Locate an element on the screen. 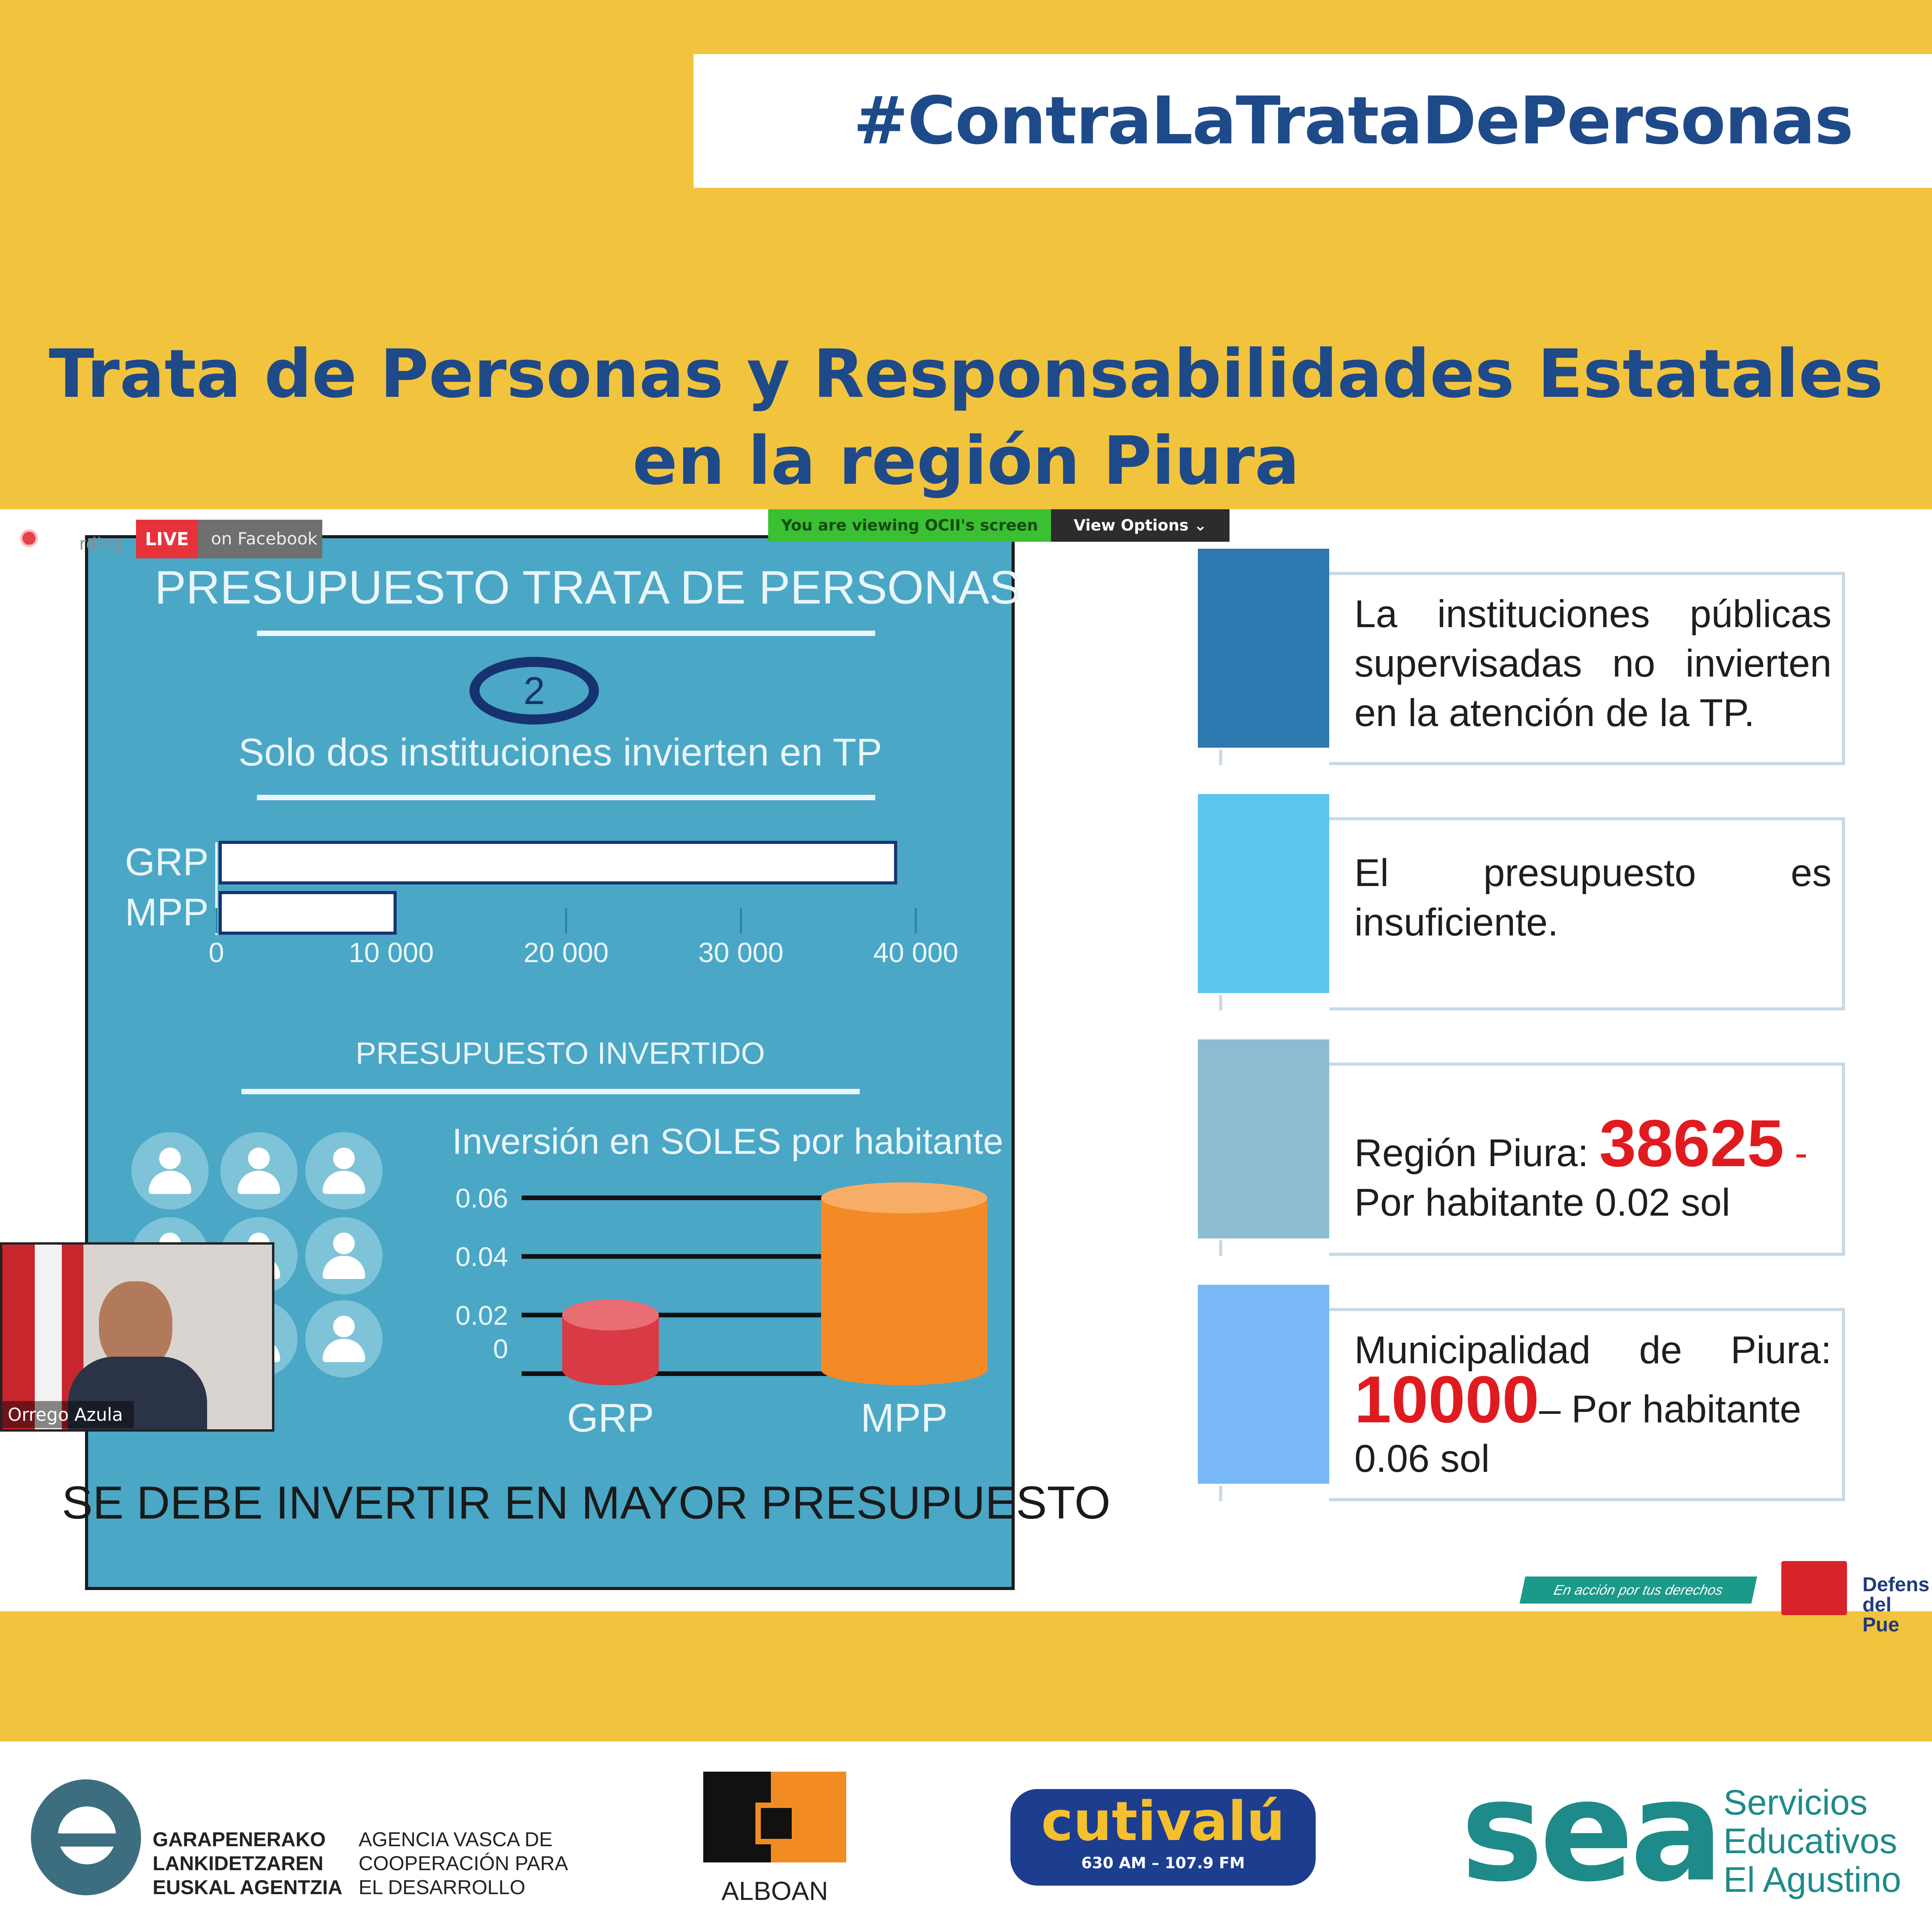  slide-footer-text: SE DEBE INVERTIR EN MAYOR PRESUPUESTO is located at coordinates (586, 1503).